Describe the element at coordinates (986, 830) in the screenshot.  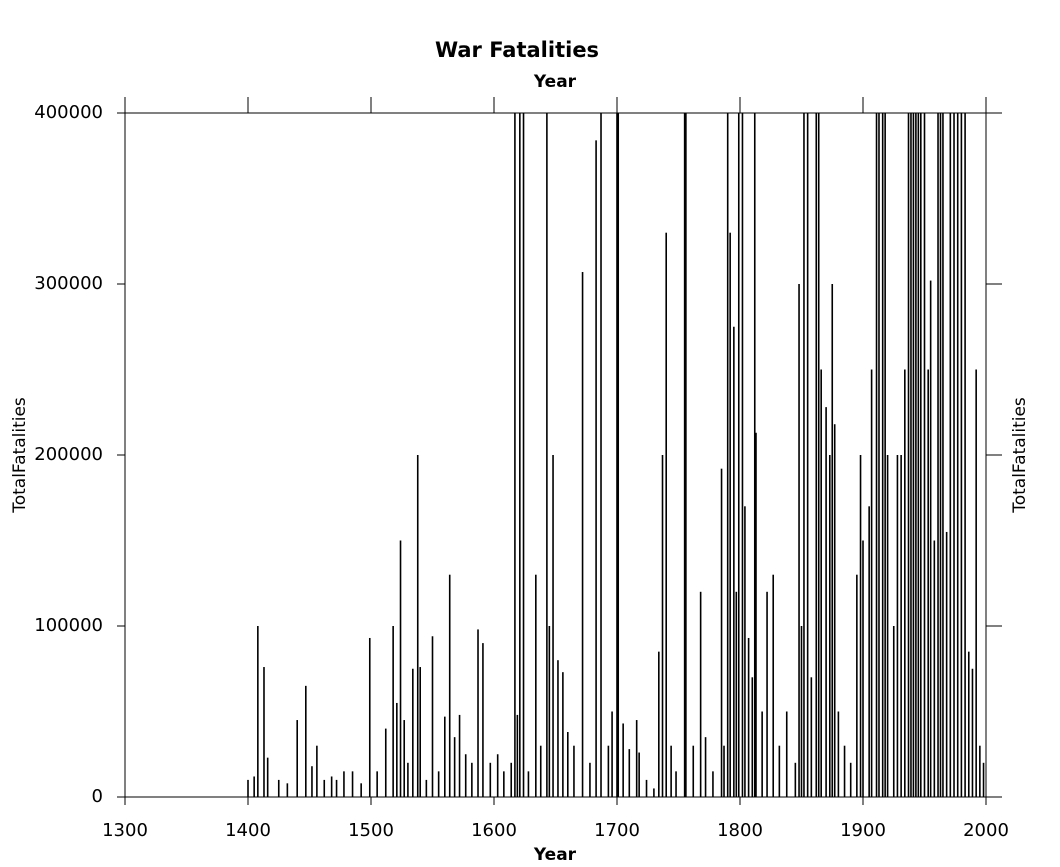
I see `x-tick-label: 2000` at that location.